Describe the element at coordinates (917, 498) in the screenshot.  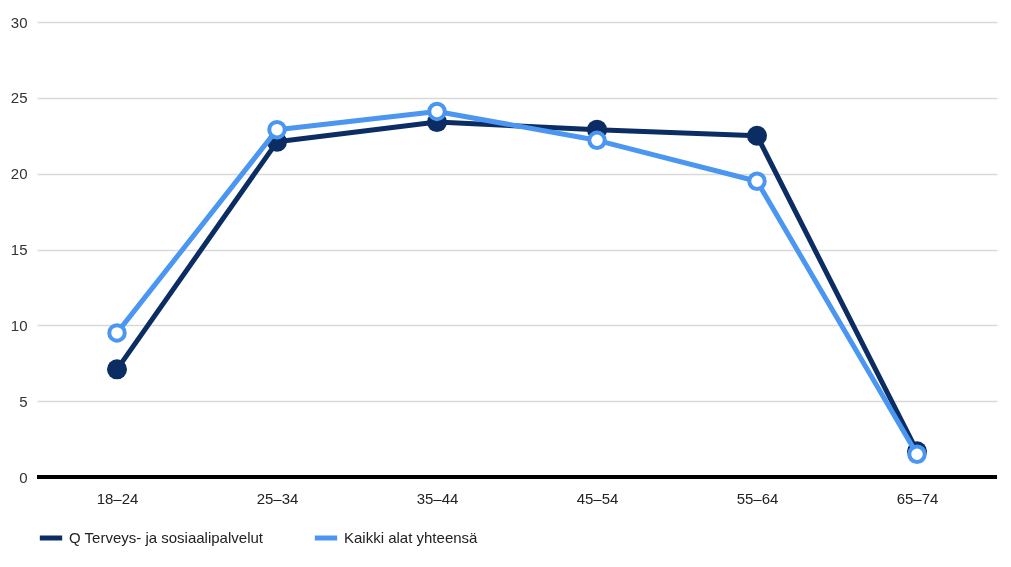
I see `x-tick-label: 65–74` at that location.